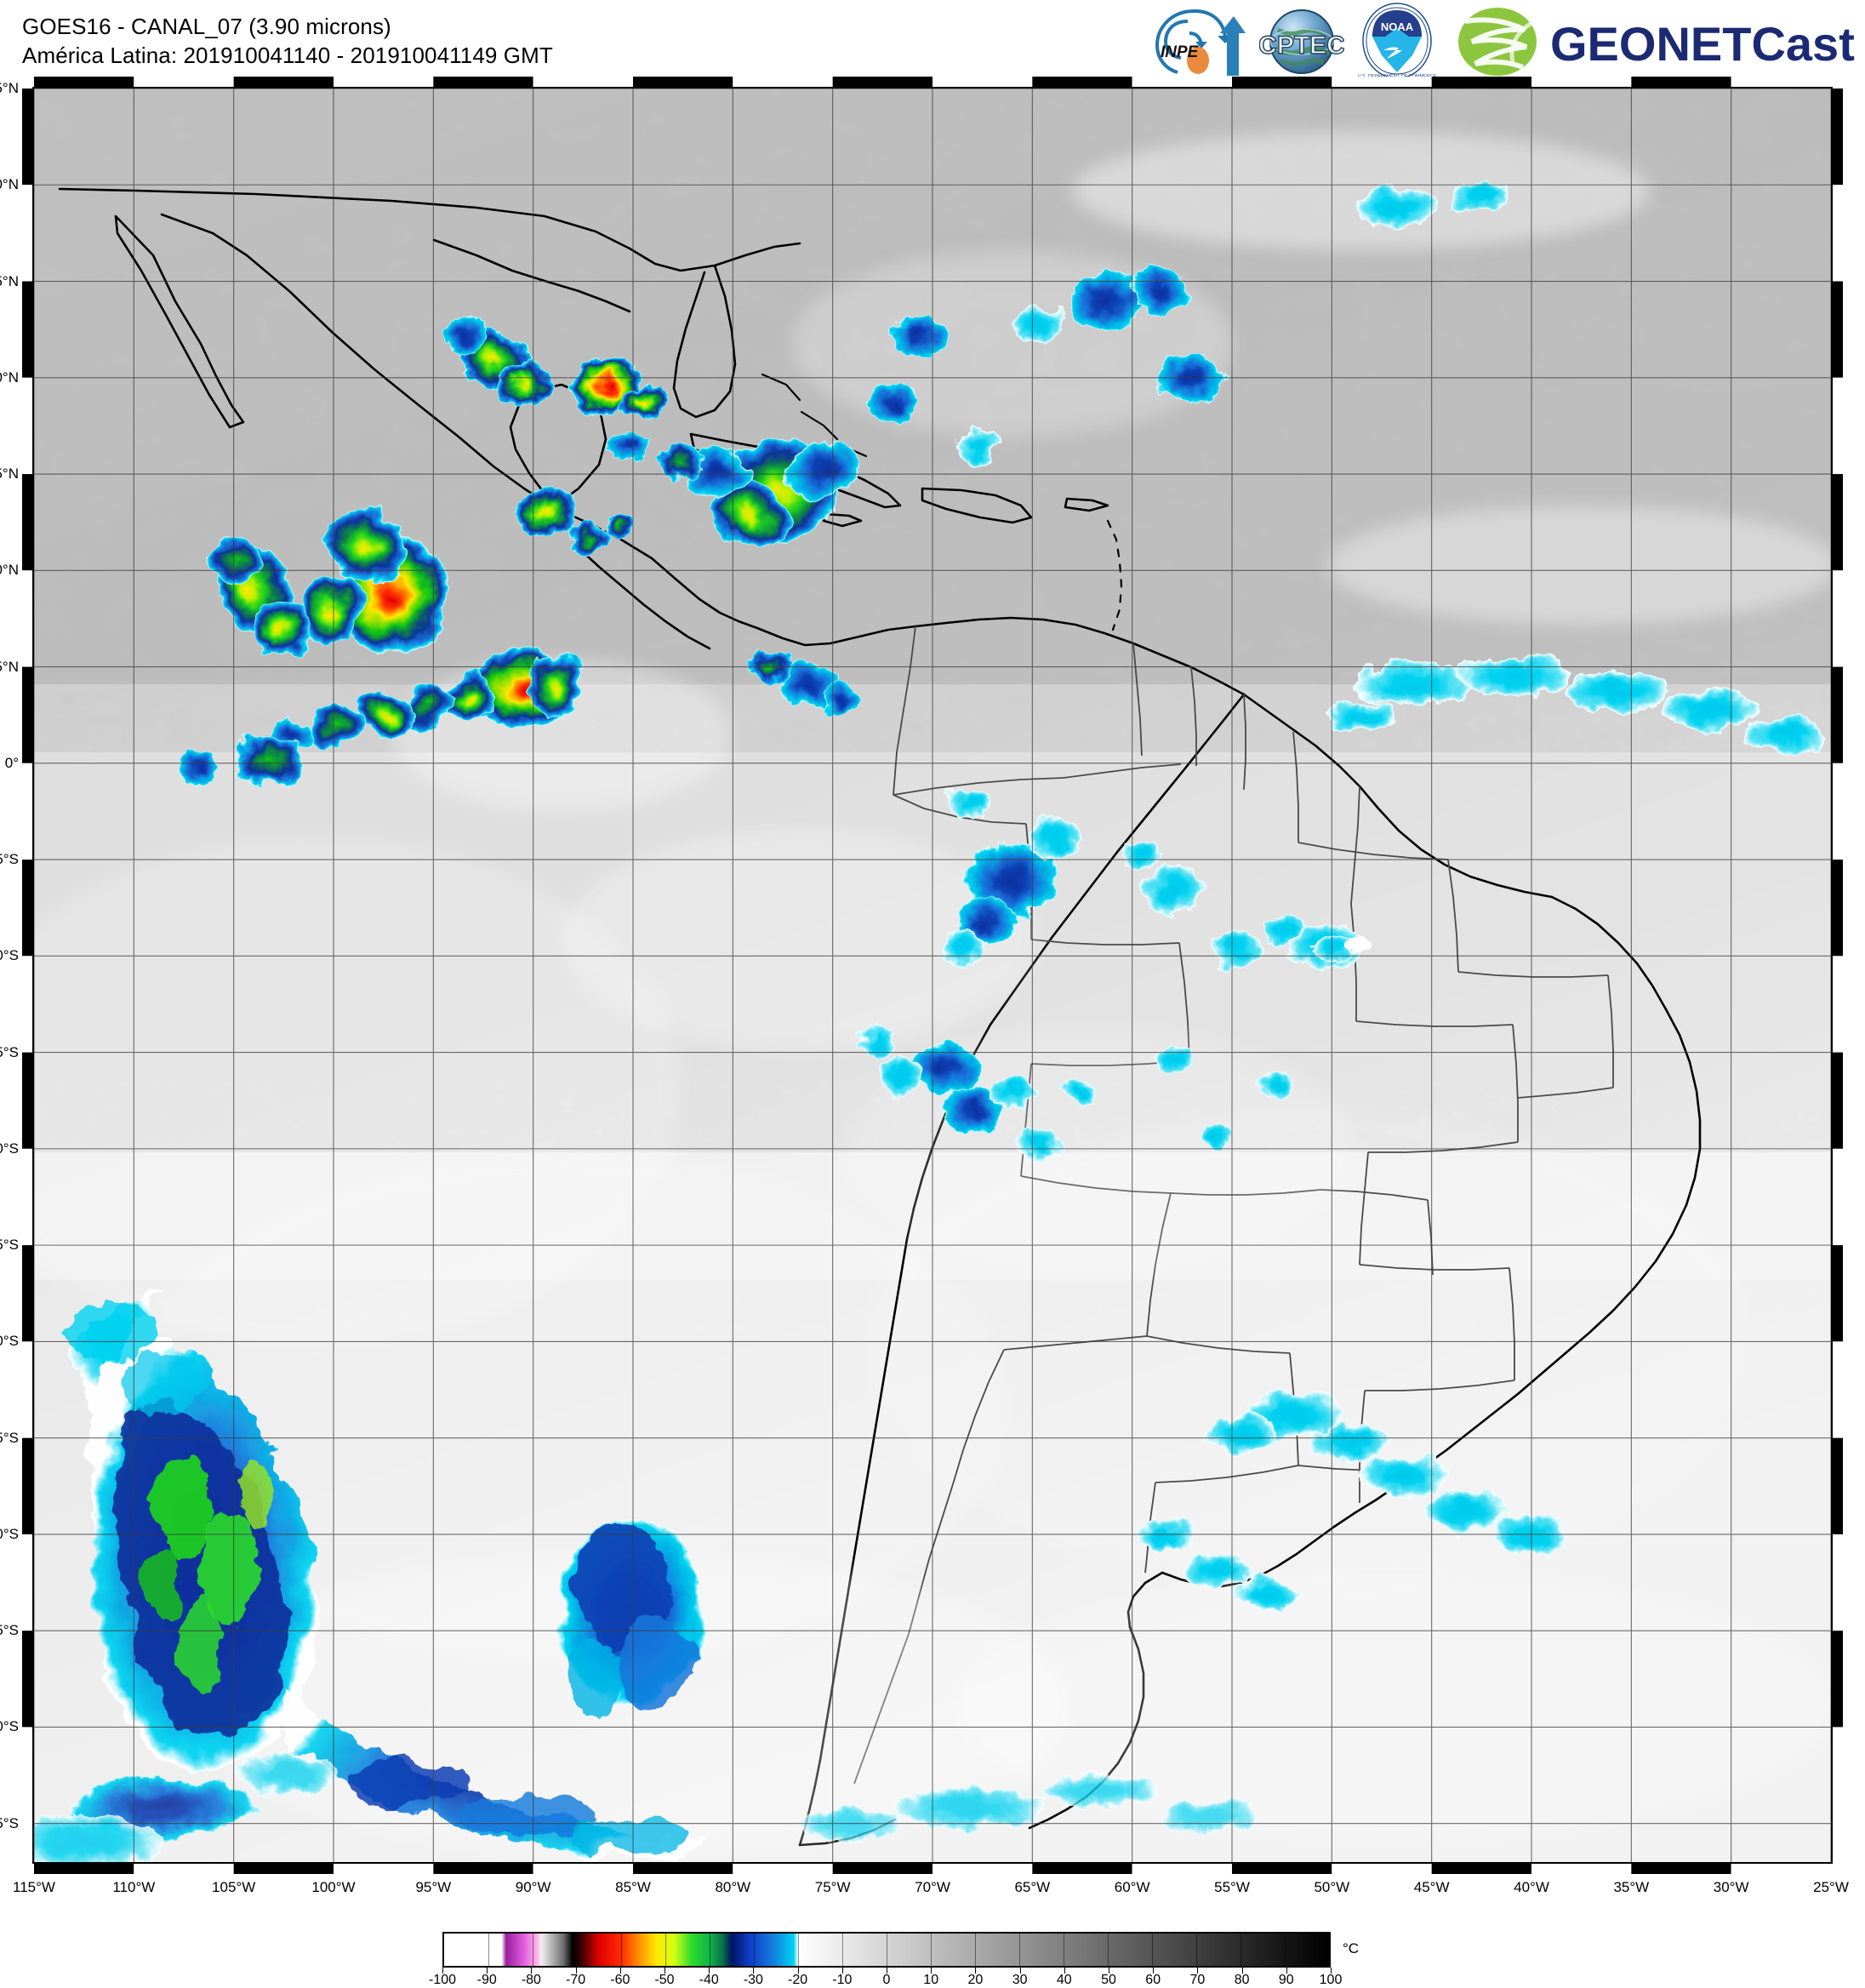 The width and height of the screenshot is (1865, 1988). What do you see at coordinates (487, 1980) in the screenshot?
I see `colorbar-tick-label: -90` at bounding box center [487, 1980].